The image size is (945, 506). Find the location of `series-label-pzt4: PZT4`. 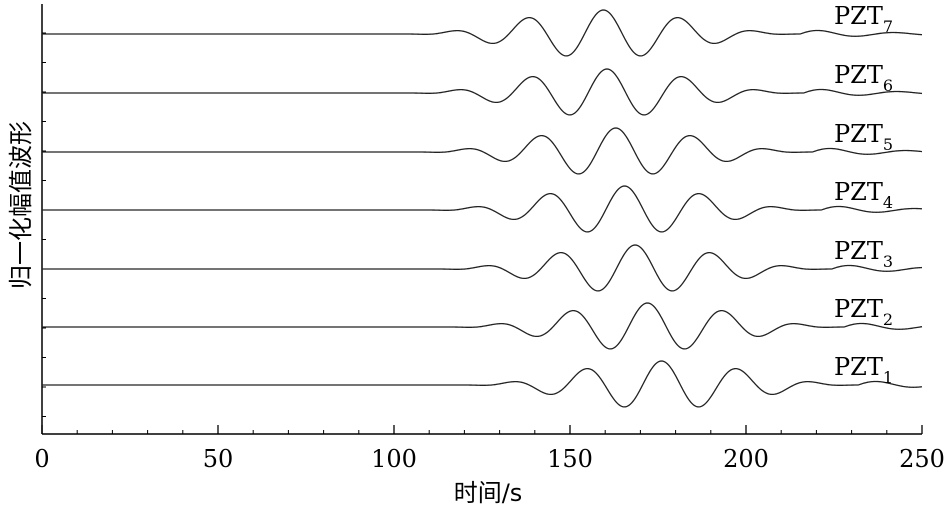

series-label-pzt4: PZT4 is located at coordinates (863, 195).